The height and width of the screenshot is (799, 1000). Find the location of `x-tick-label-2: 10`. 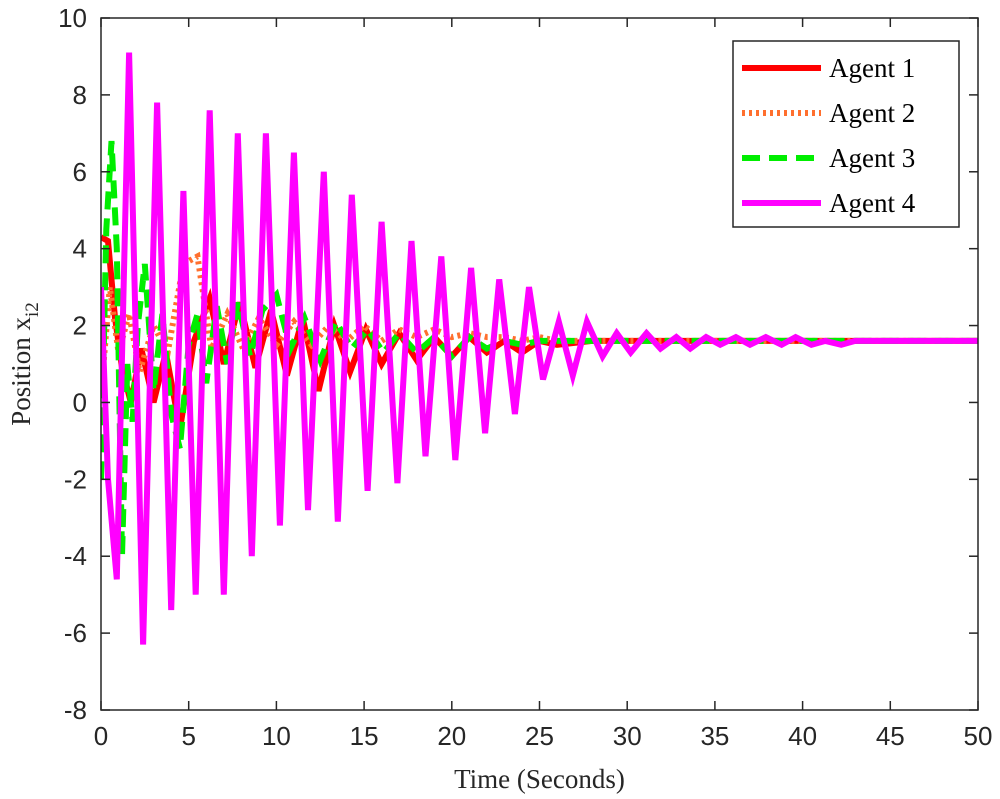

x-tick-label-2: 10 is located at coordinates (276, 736).